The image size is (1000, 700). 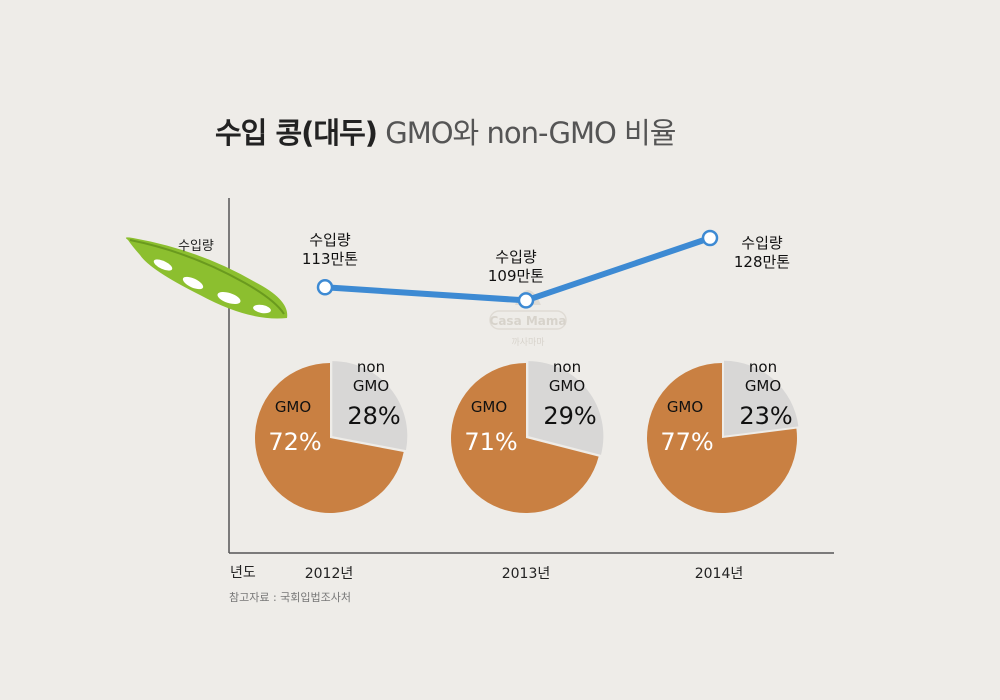 I want to click on x-tick-label: 2012년, so click(x=329, y=574).